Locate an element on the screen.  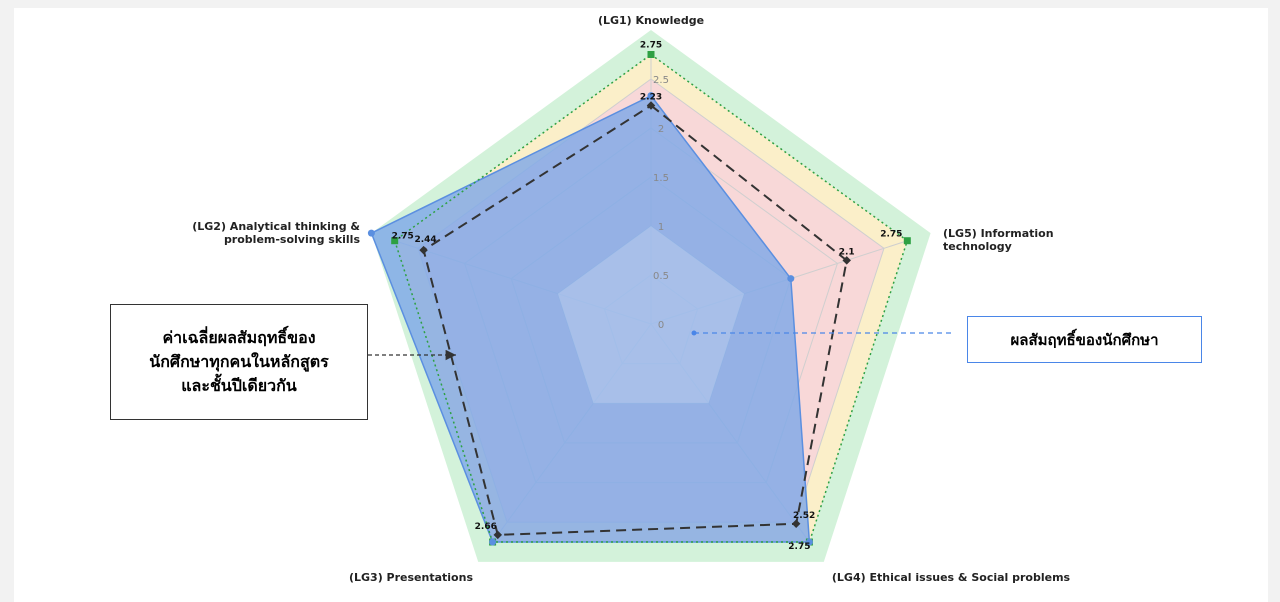
average-callout-line-3: และชั้นปีเดียวกัน is located at coordinates (239, 385).